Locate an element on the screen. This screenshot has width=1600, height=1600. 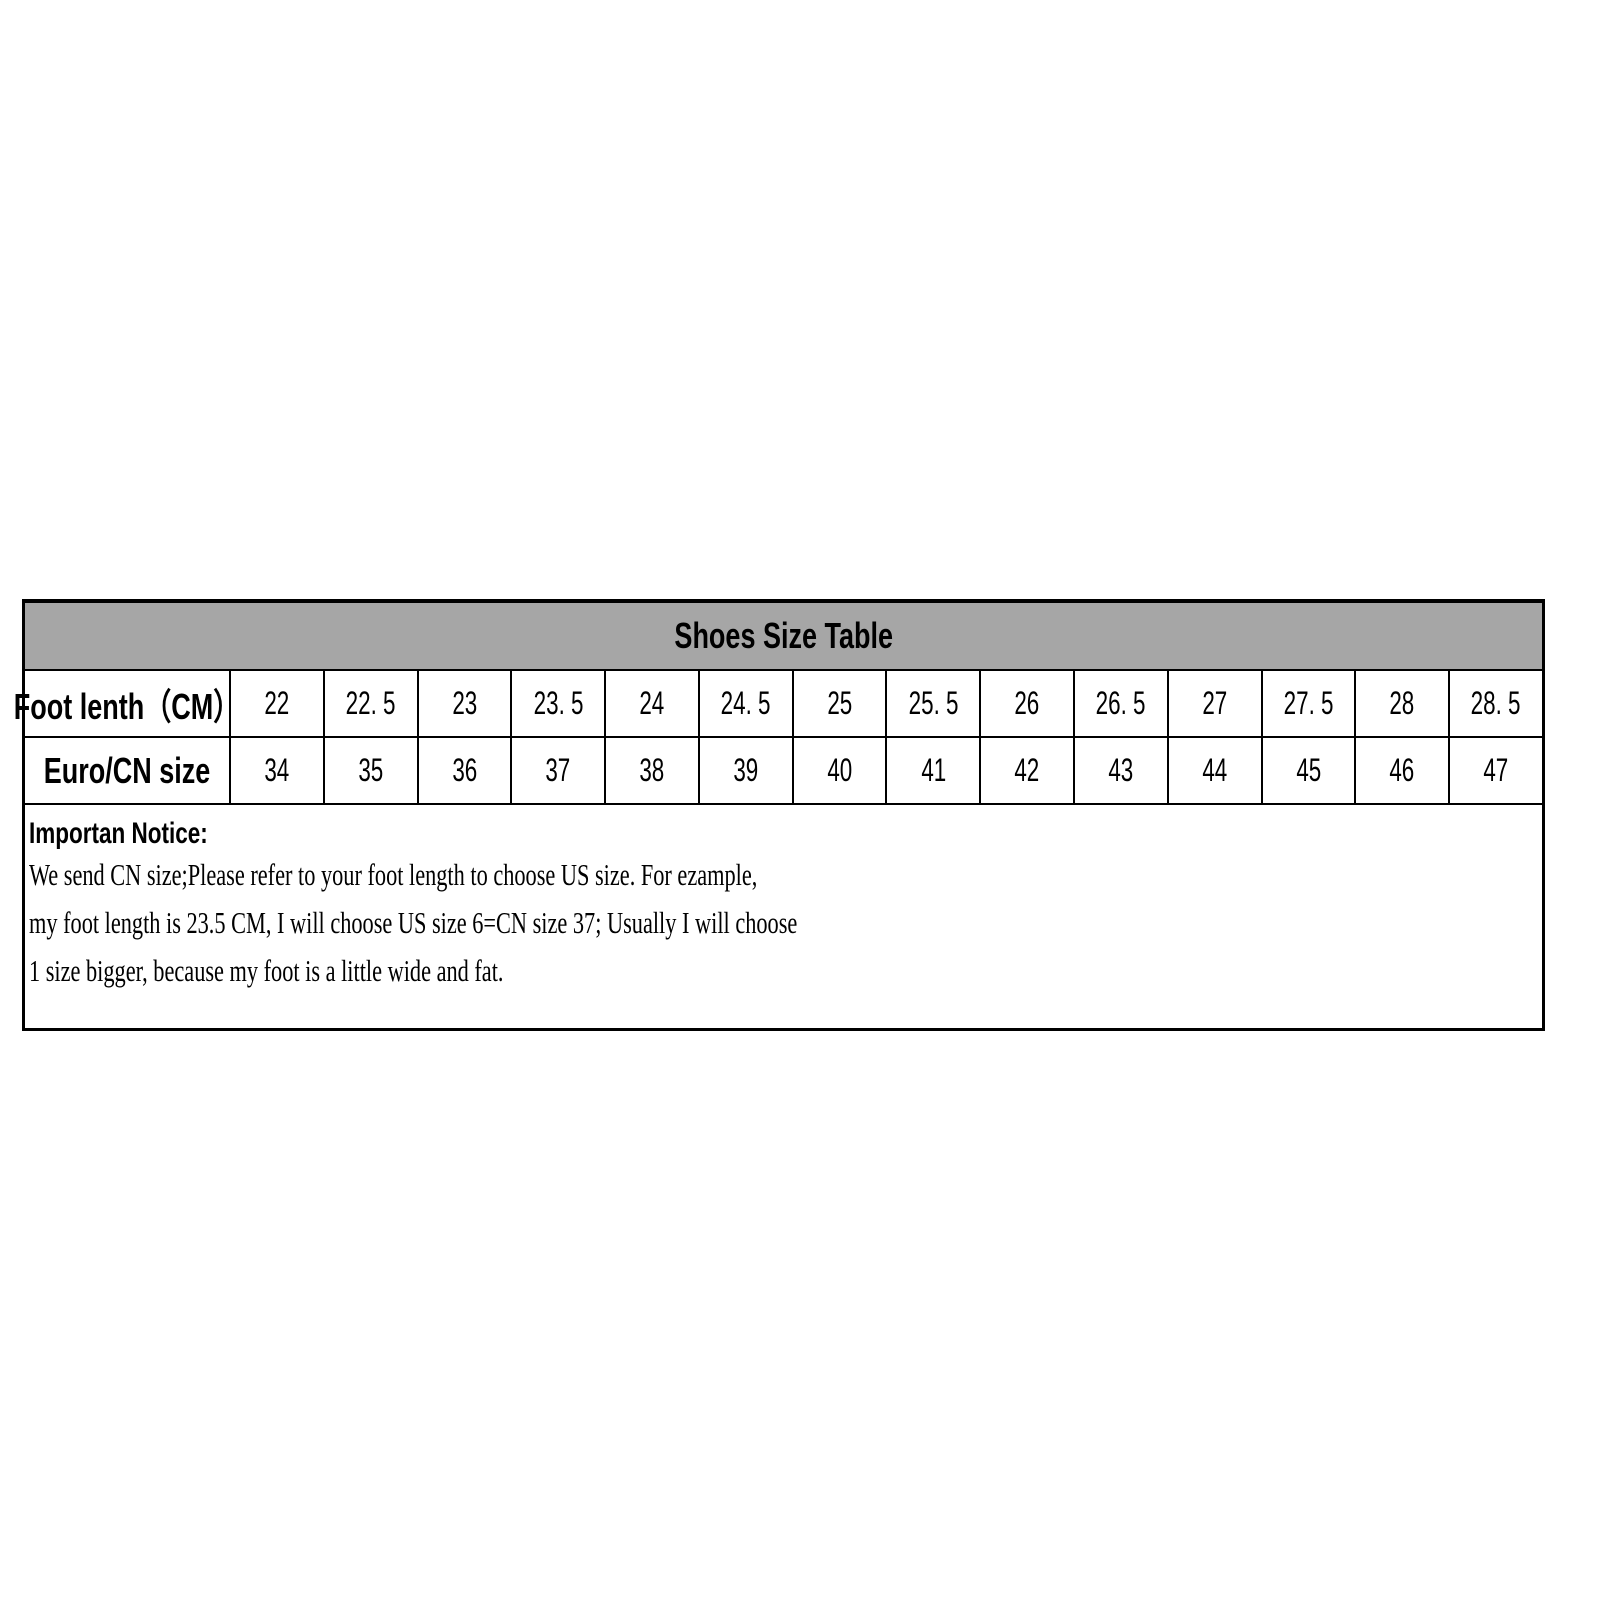
table-cell: 44 is located at coordinates (1216, 770).